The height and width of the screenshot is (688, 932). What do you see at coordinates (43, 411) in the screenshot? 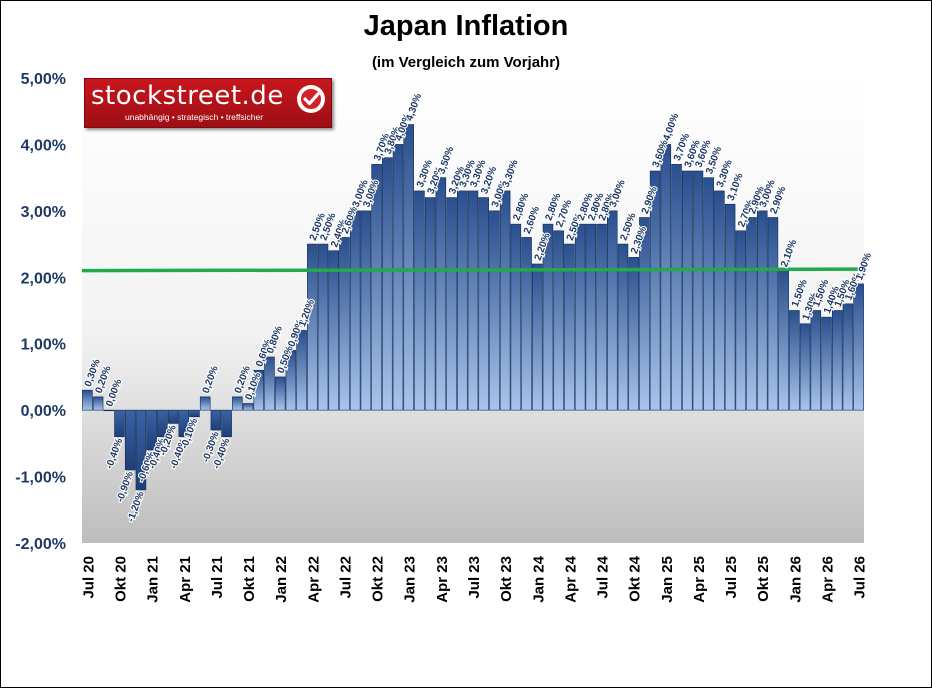
I see `y-tick-label: 0,00%` at bounding box center [43, 411].